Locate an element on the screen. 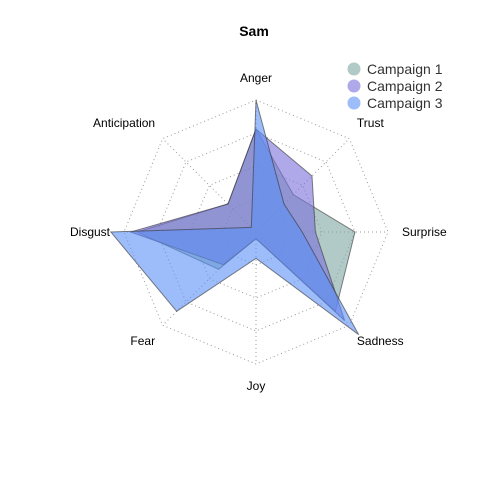 The width and height of the screenshot is (480, 480). axis-label-trust: Trust is located at coordinates (371, 123).